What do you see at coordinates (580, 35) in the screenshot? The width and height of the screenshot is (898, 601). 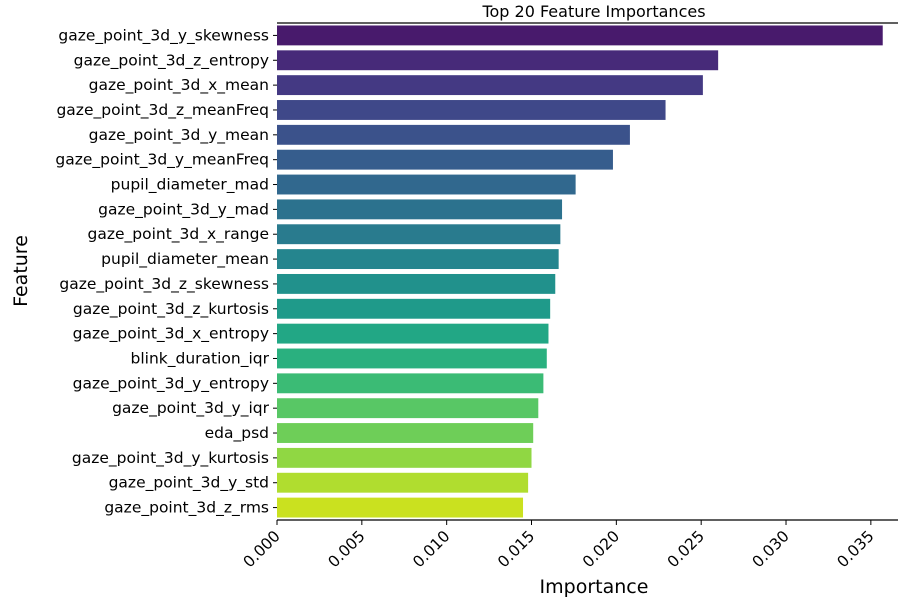 I see `bar-gaze_point_3d_y_skewness` at bounding box center [580, 35].